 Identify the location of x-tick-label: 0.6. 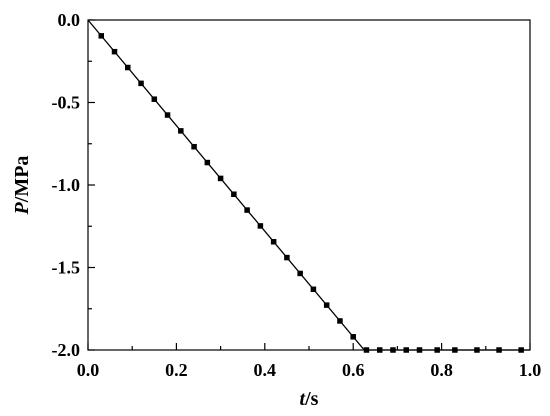
(353, 370).